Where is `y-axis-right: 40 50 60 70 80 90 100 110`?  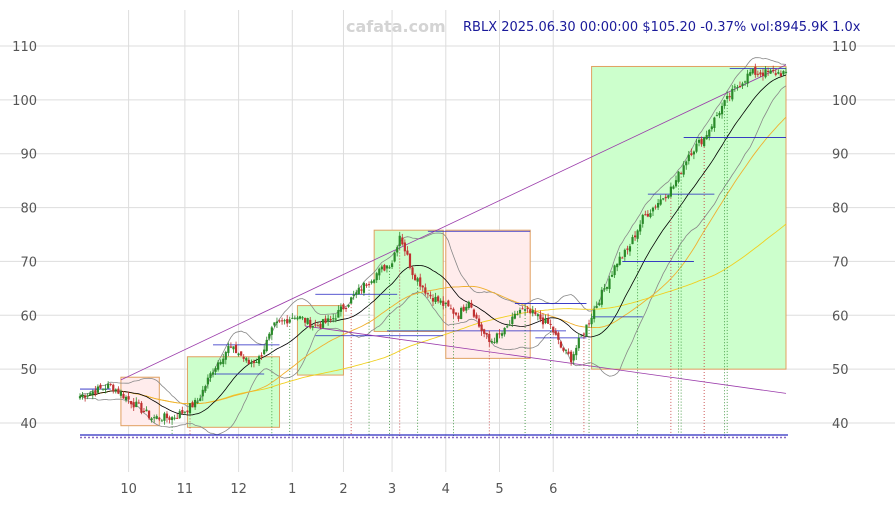
y-axis-right: 40 50 60 70 80 90 100 110 is located at coordinates (844, 236).